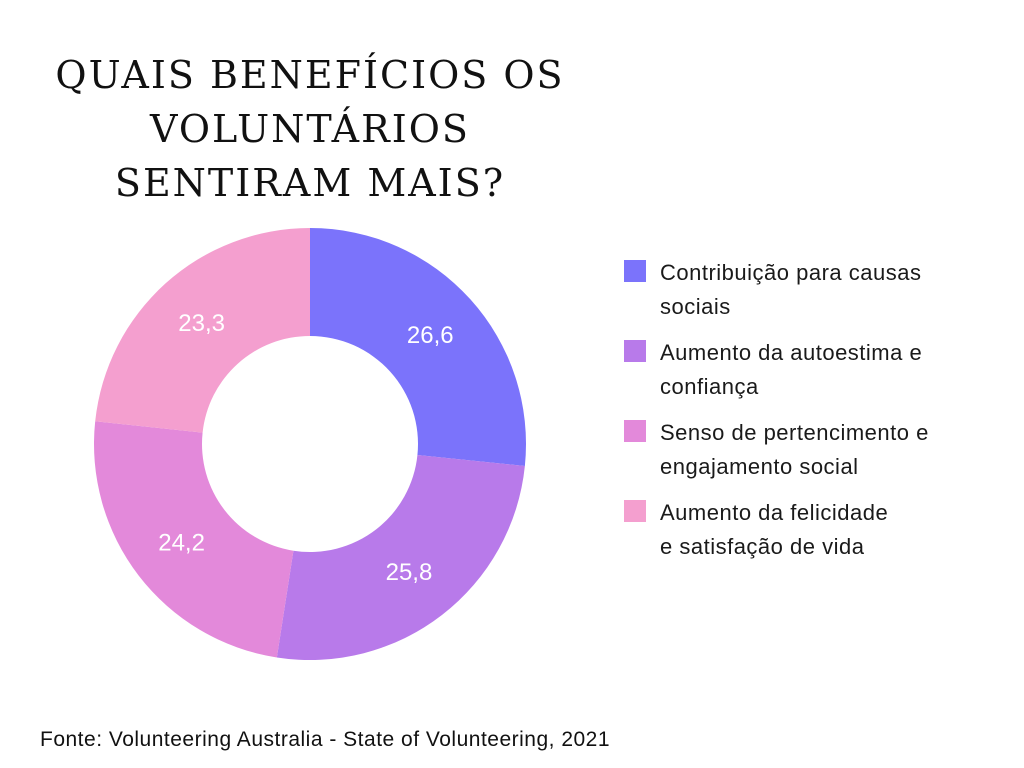  What do you see at coordinates (709, 386) in the screenshot?
I see `legend-label-line: confiança` at bounding box center [709, 386].